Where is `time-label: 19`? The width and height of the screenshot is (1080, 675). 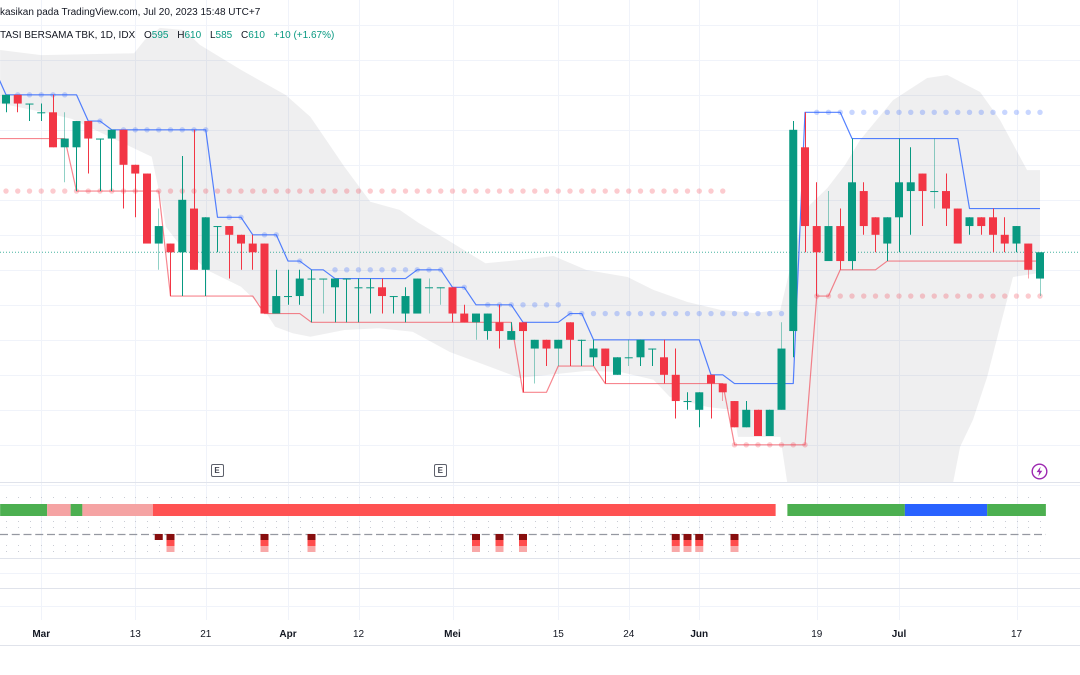
time-label: 19 is located at coordinates (817, 634).